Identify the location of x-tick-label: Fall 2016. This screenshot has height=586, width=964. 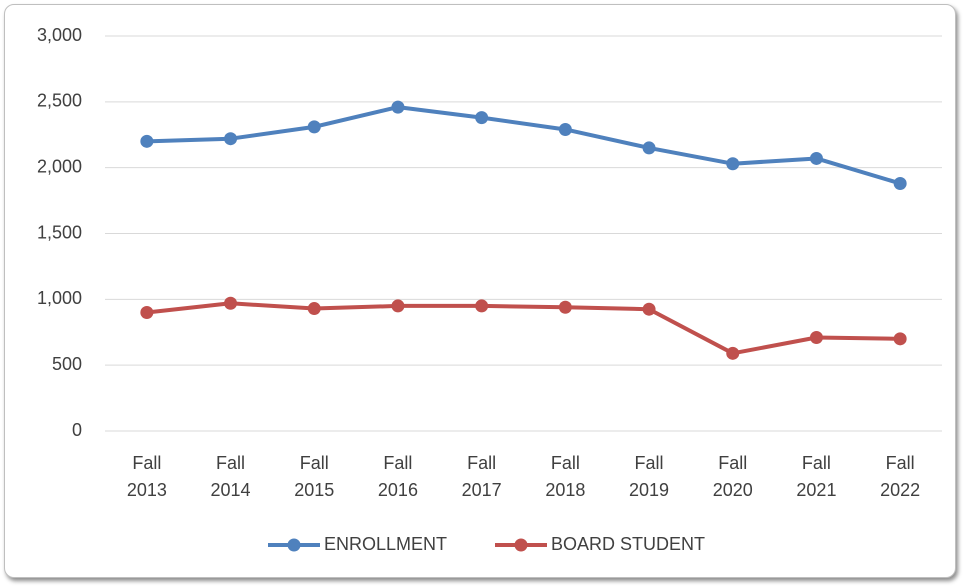
(397, 476).